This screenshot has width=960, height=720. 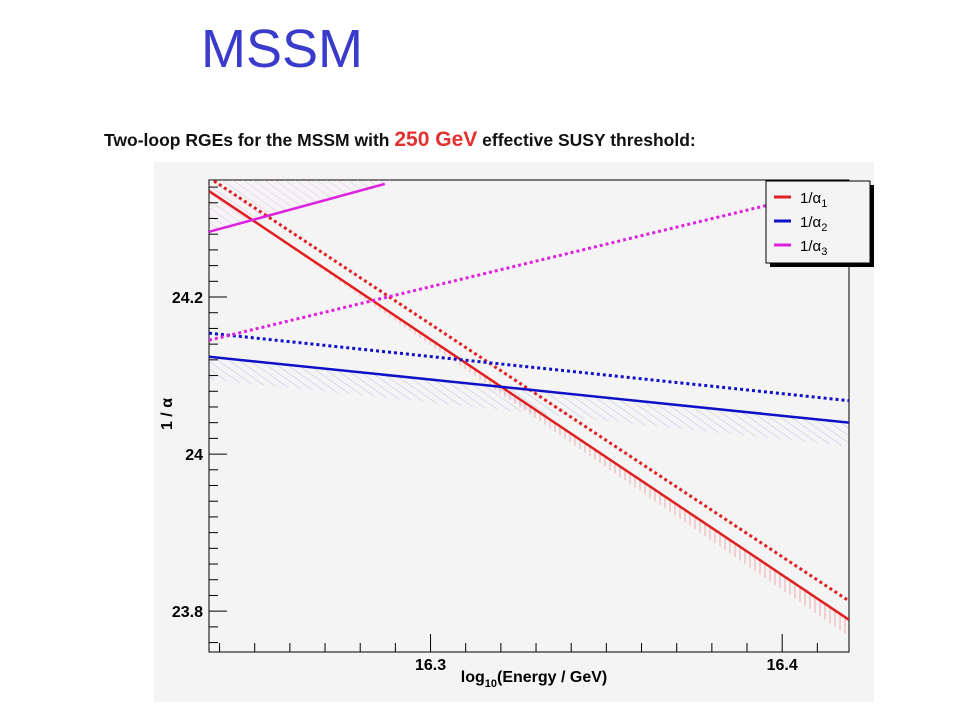 What do you see at coordinates (529, 263) in the screenshot?
I see `dotted-line-alpha3` at bounding box center [529, 263].